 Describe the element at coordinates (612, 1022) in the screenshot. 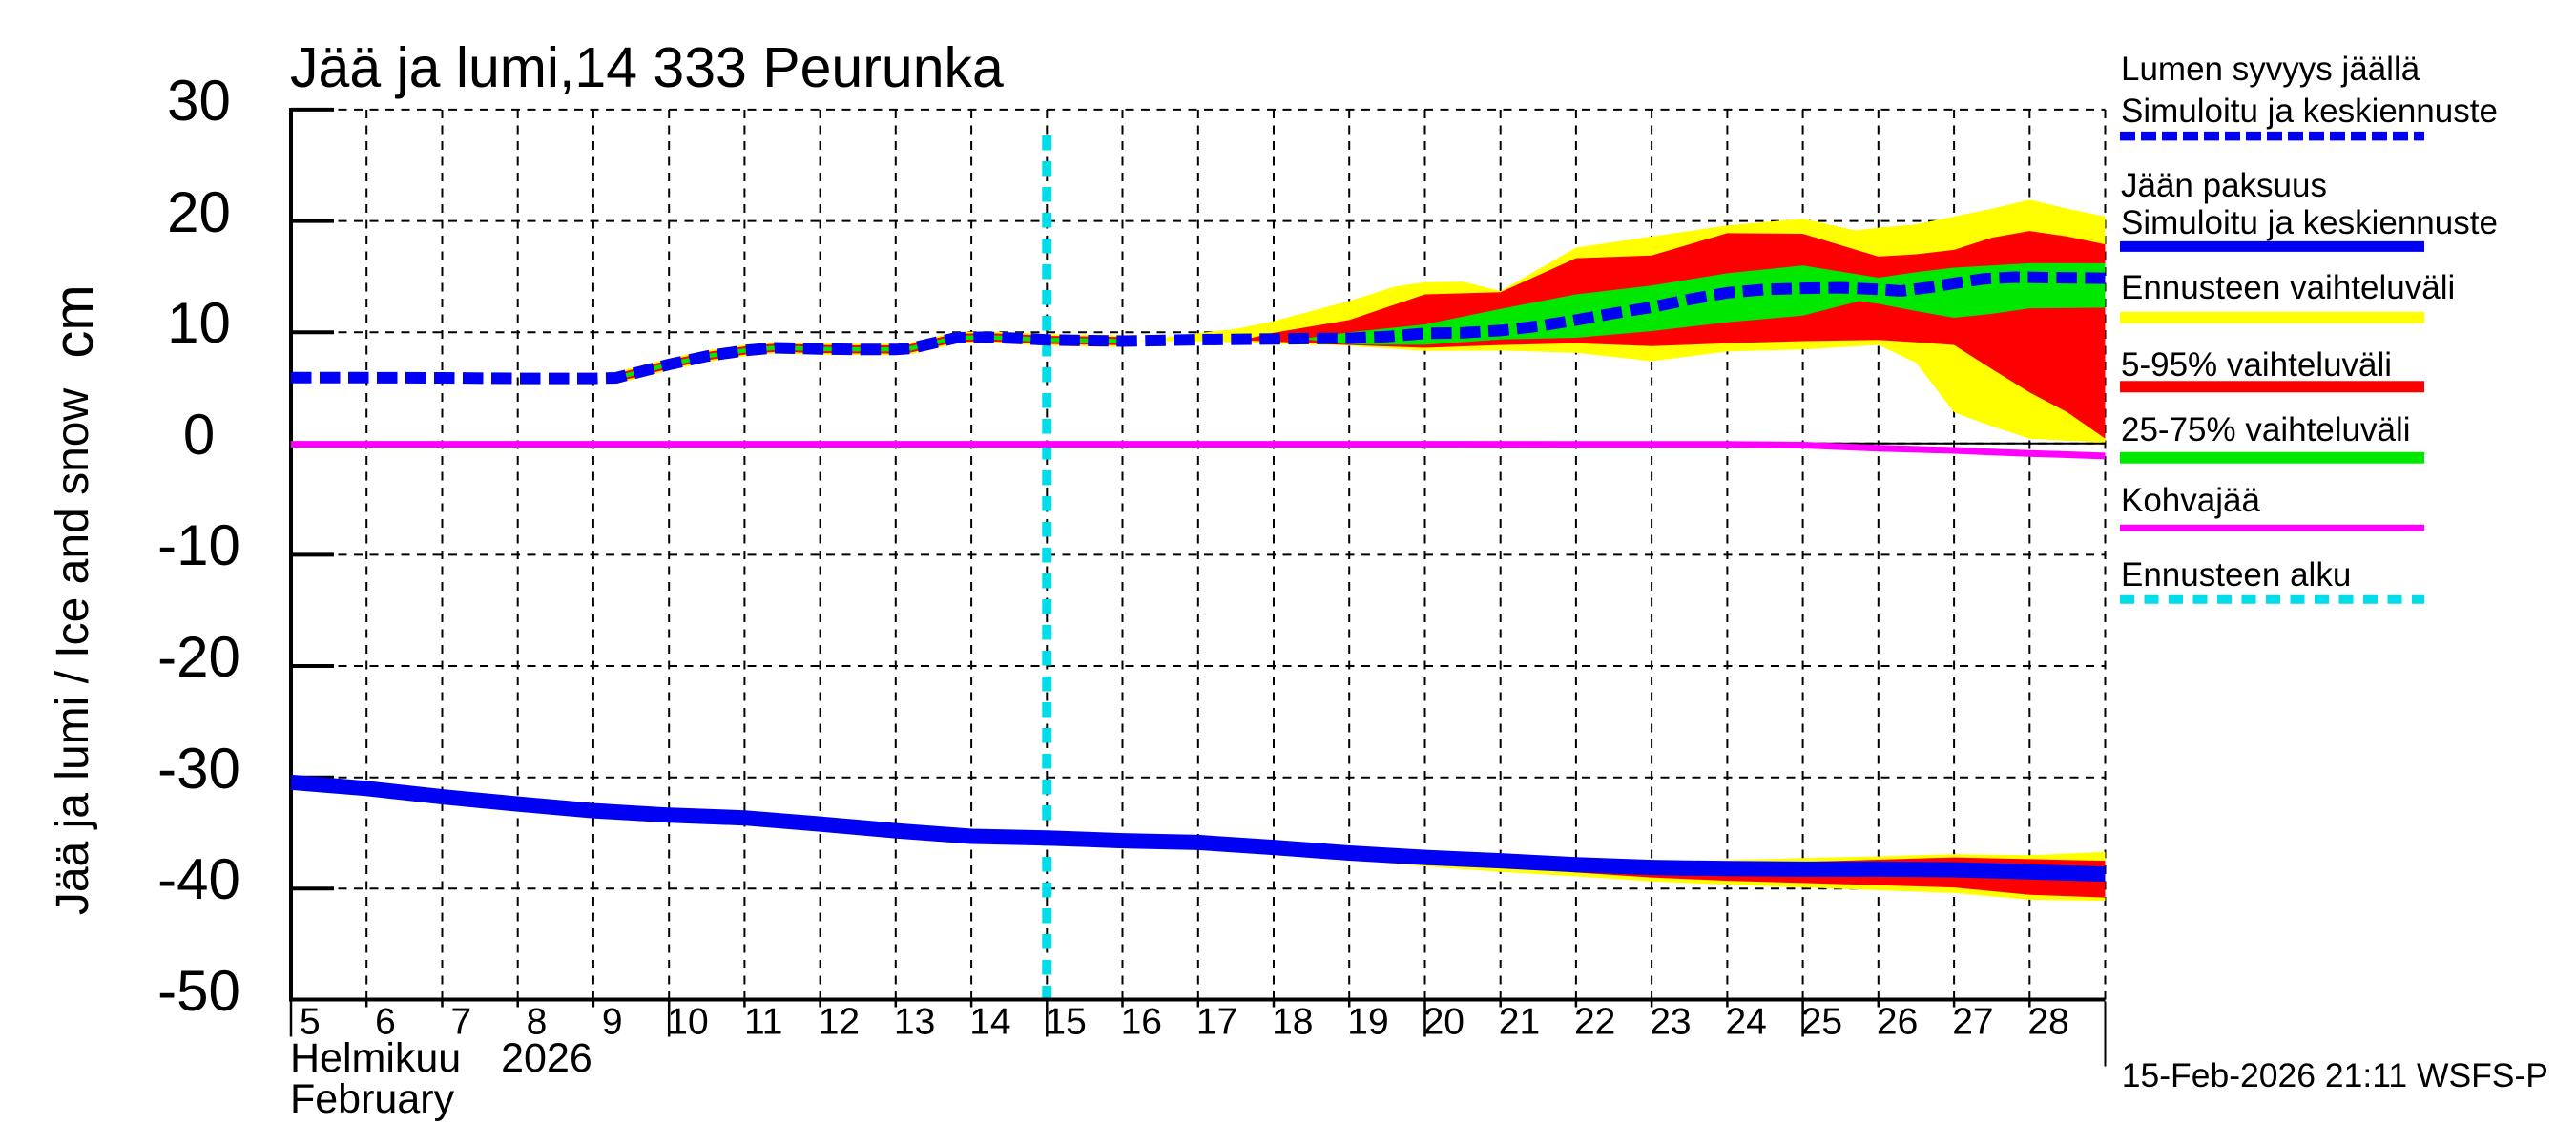

I see `x-axis-tick-label: 9` at that location.